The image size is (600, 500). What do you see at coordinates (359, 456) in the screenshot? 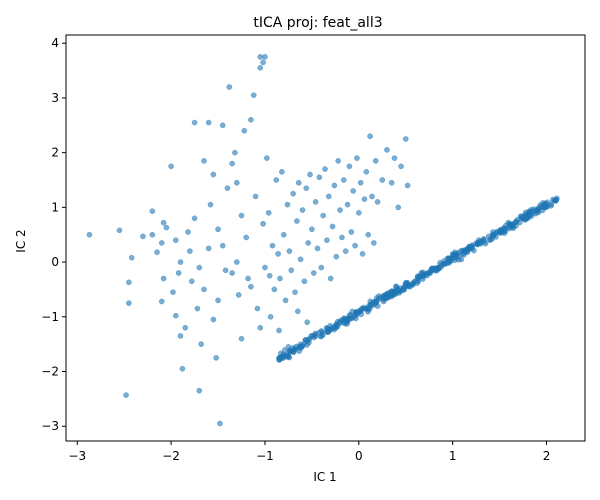
I see `x-tick-label: 0` at bounding box center [359, 456].